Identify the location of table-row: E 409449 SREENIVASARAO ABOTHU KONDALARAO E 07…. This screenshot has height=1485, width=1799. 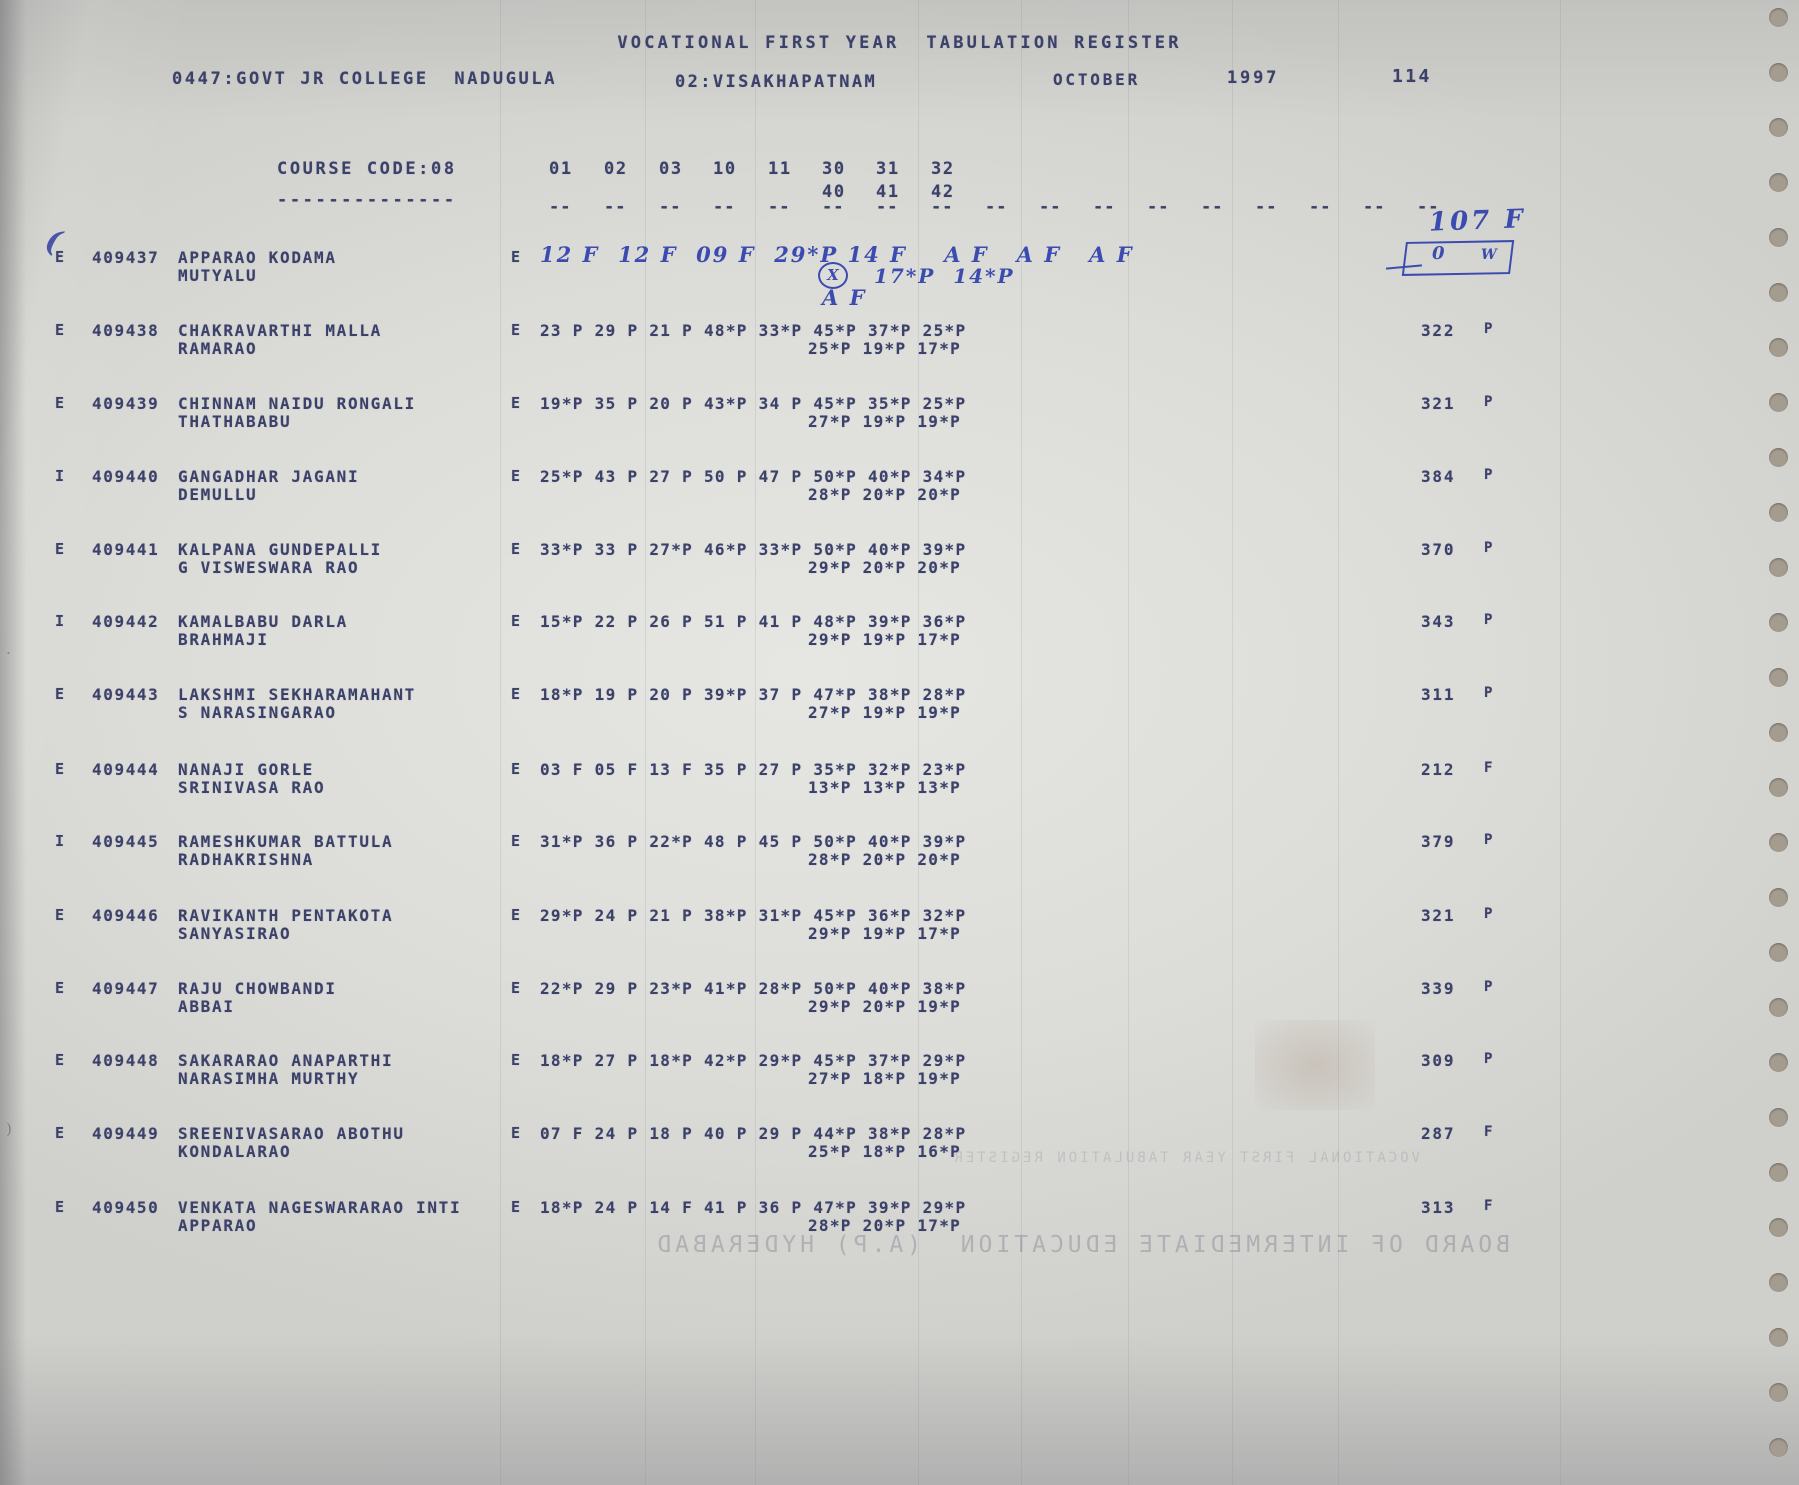
(899, 1161).